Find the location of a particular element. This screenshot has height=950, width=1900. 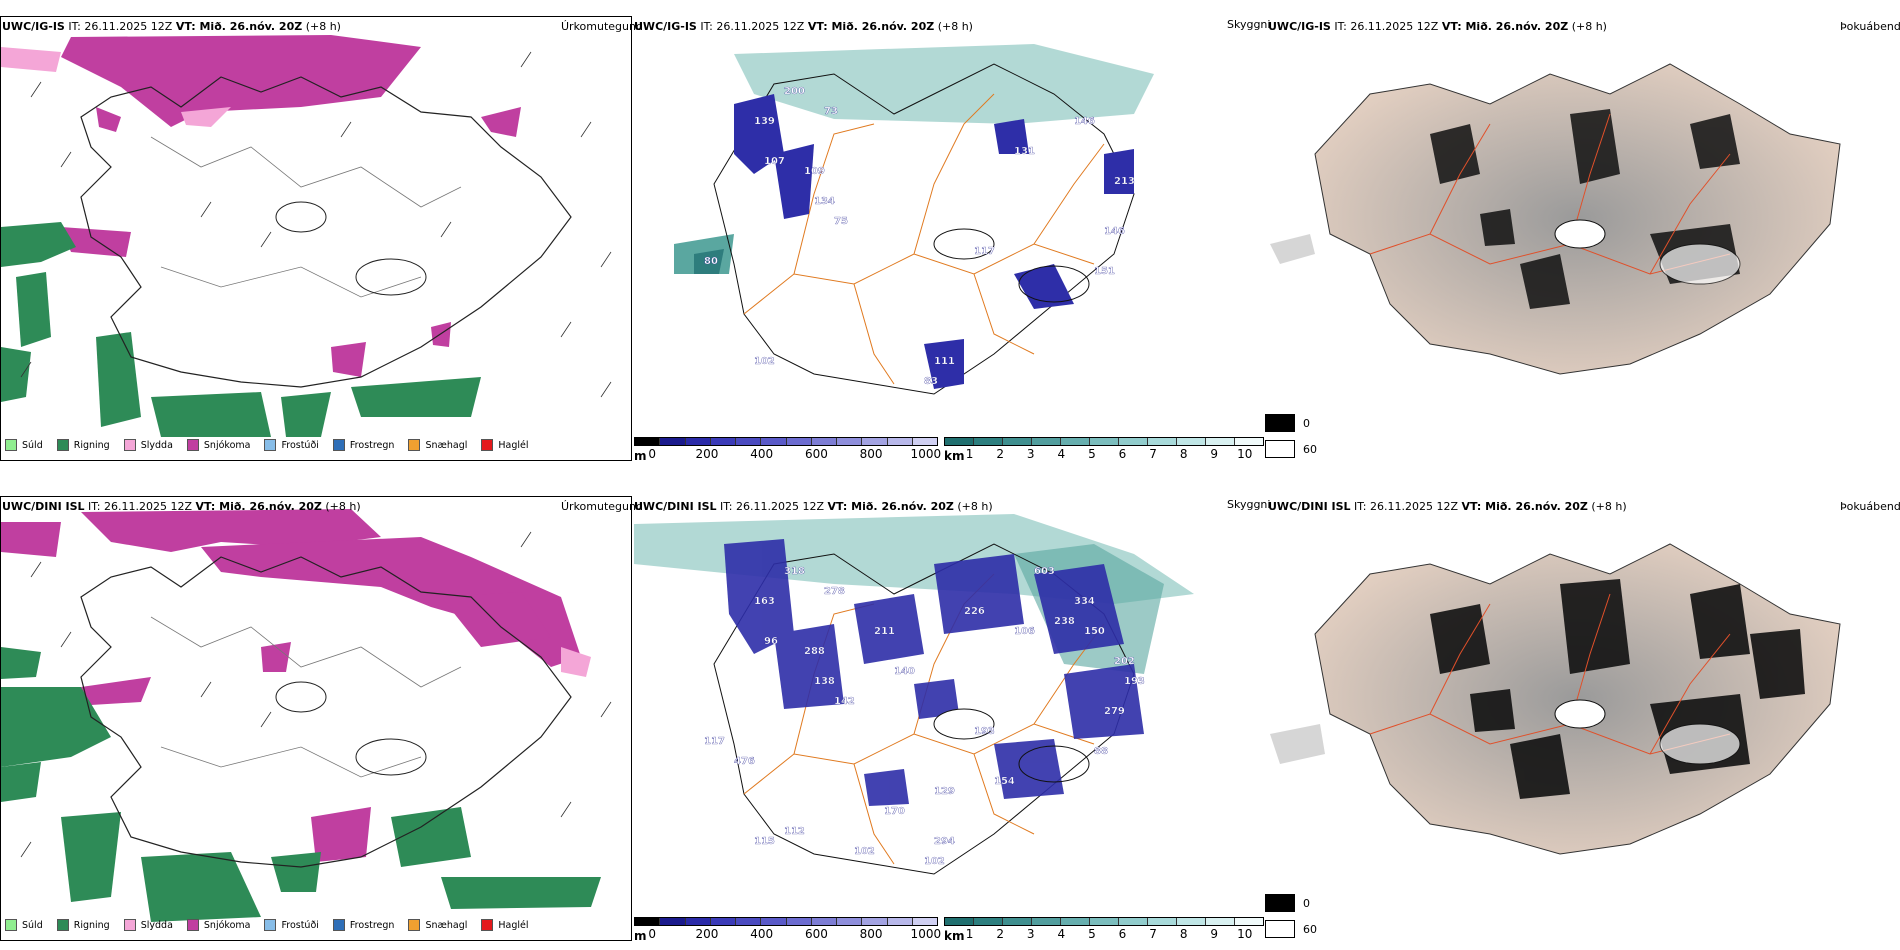

cloud-base-label: 109 is located at coordinates (814, 171).